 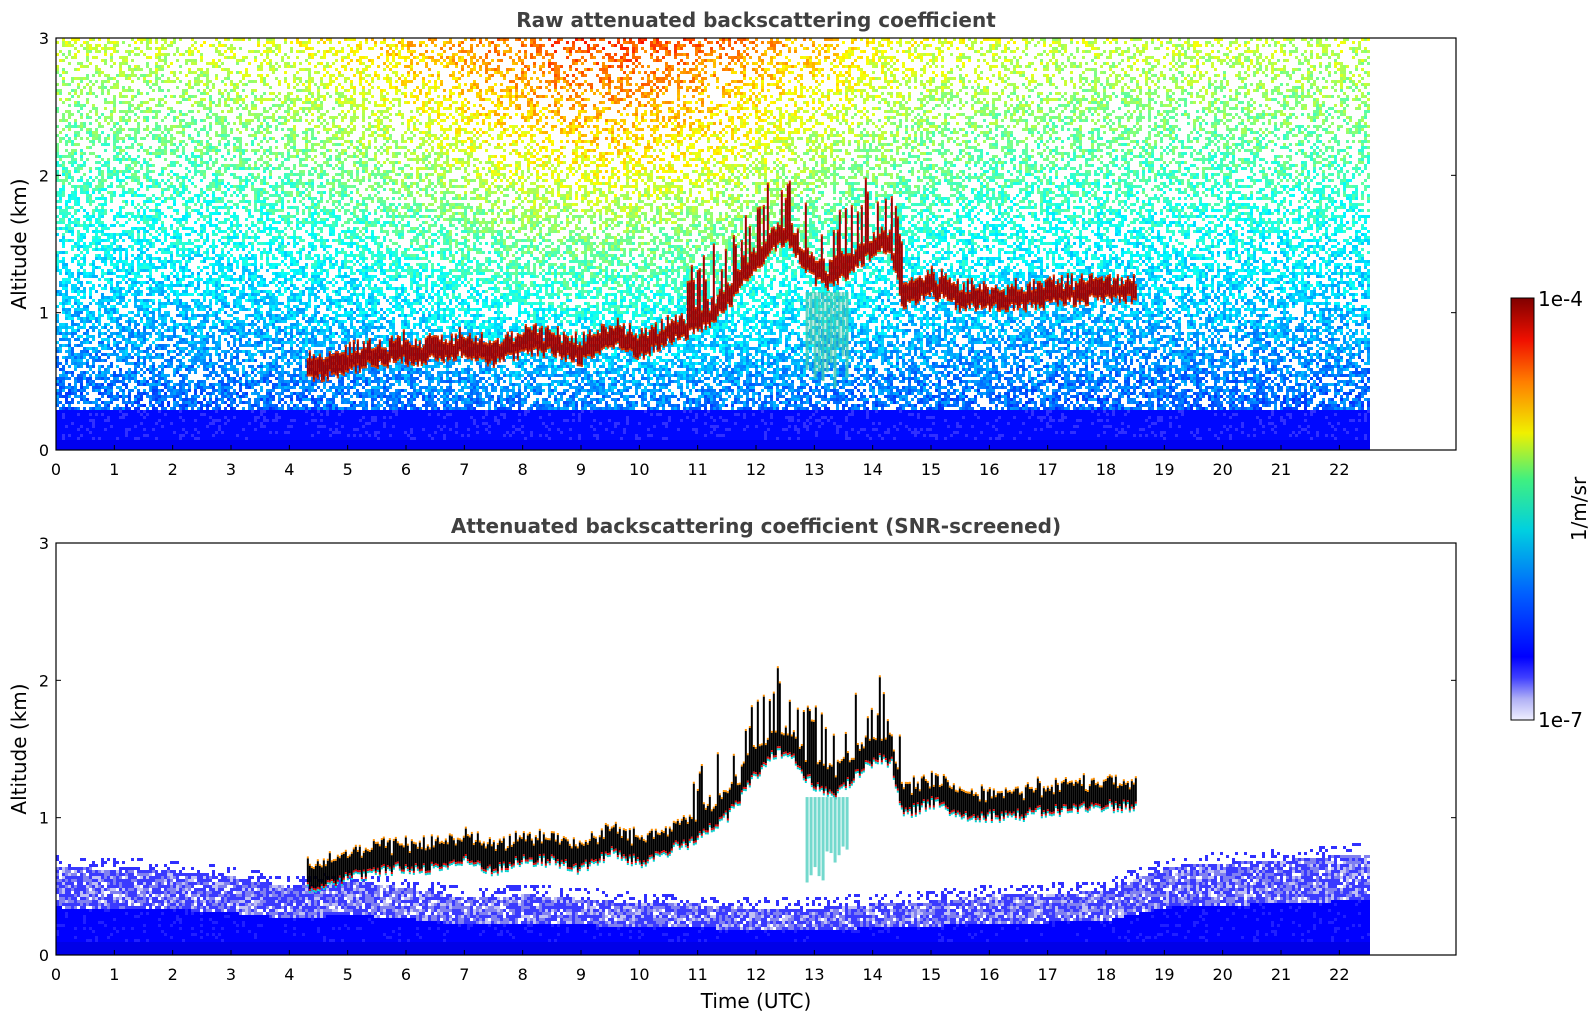 What do you see at coordinates (1560, 299) in the screenshot?
I see `colorbar-max-label: 1e-4` at bounding box center [1560, 299].